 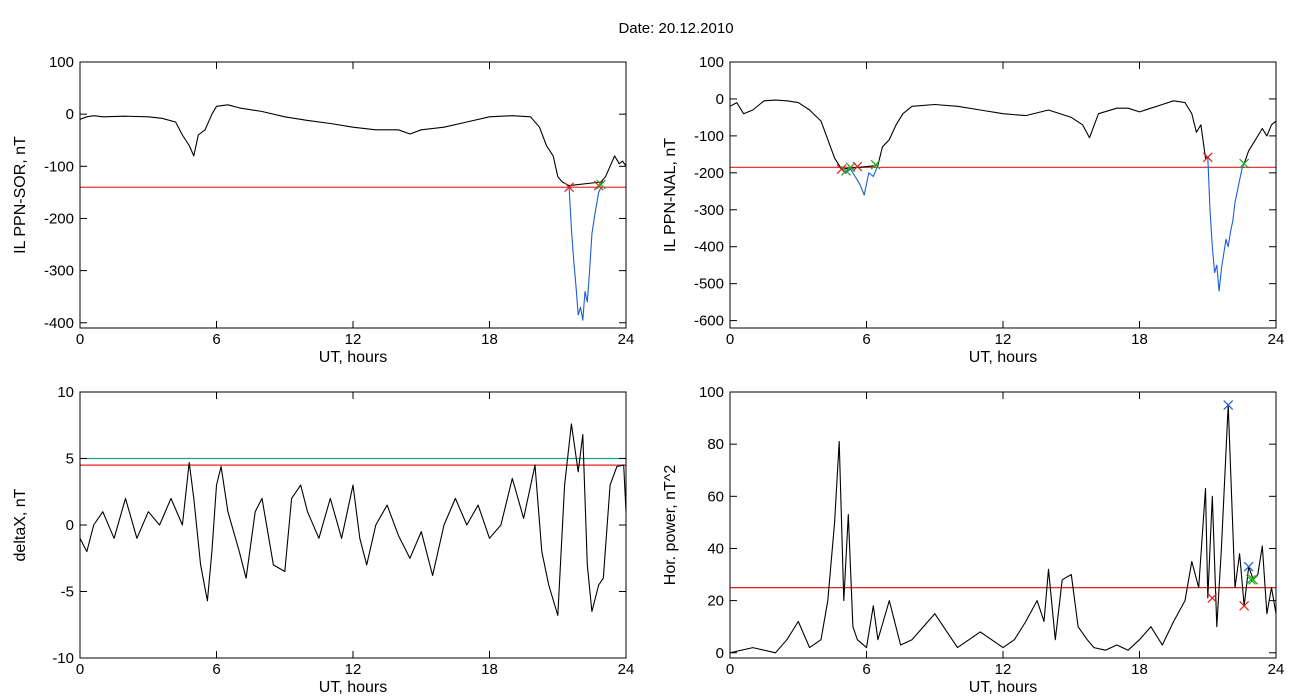 I want to click on y-tick-label: -5, so click(x=67, y=592).